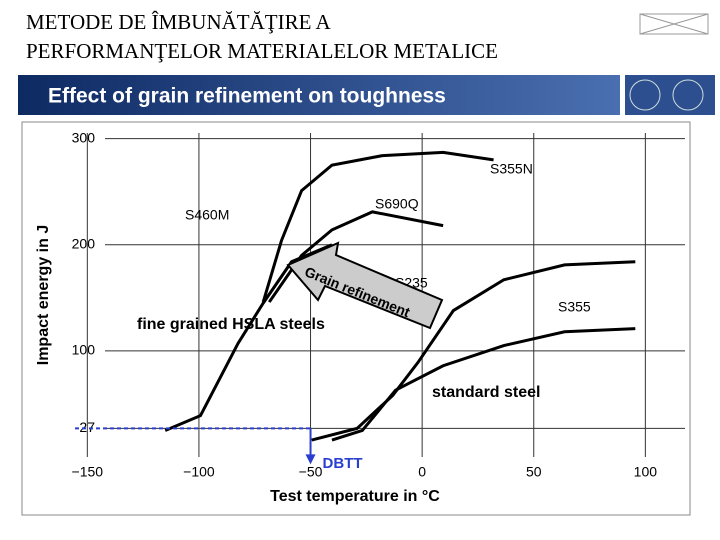 This screenshot has height=540, width=720. What do you see at coordinates (486, 392) in the screenshot?
I see `standard-label: standard steel` at bounding box center [486, 392].